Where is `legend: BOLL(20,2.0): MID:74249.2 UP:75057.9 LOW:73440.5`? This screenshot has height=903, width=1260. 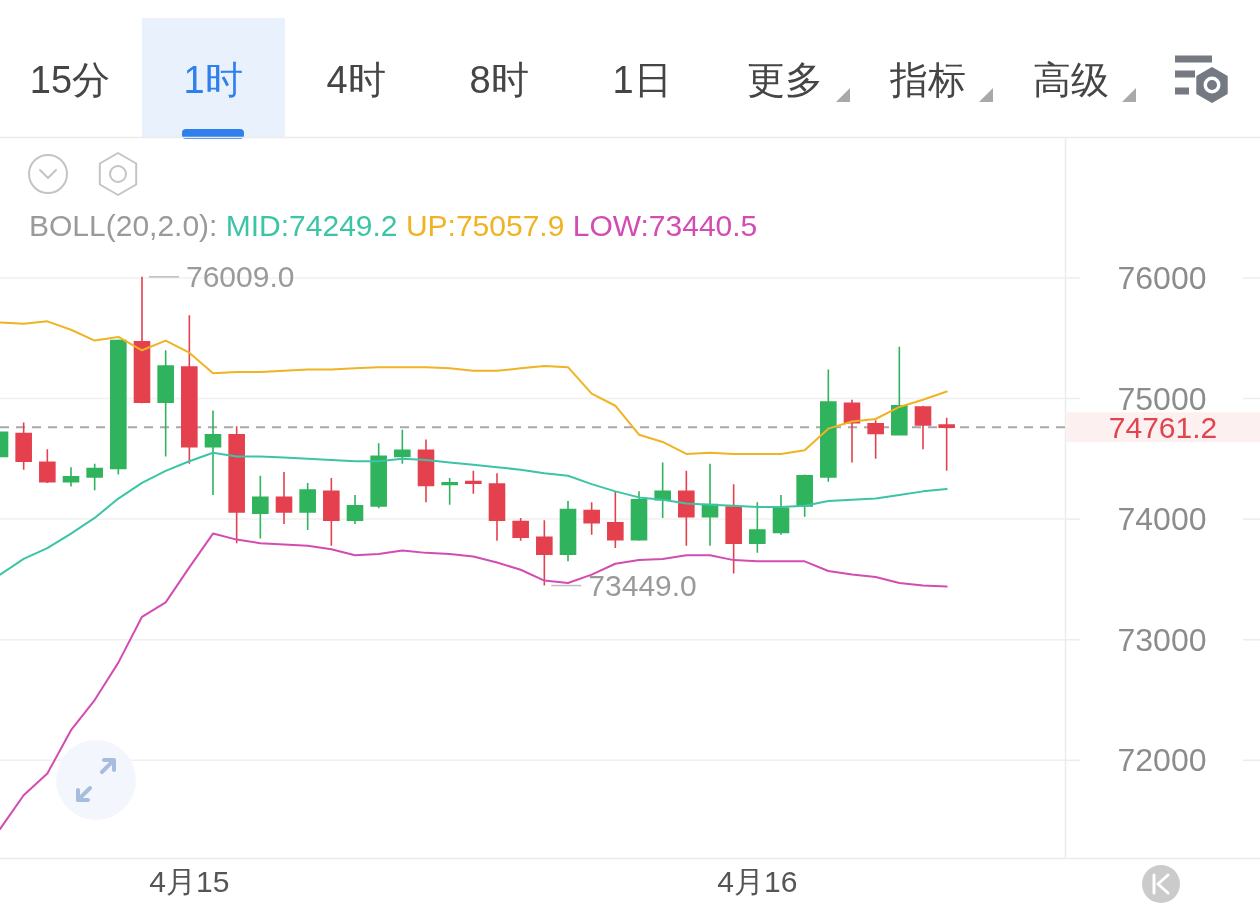
legend: BOLL(20,2.0): MID:74249.2 UP:75057.9 LOW:73440.5 is located at coordinates (393, 225).